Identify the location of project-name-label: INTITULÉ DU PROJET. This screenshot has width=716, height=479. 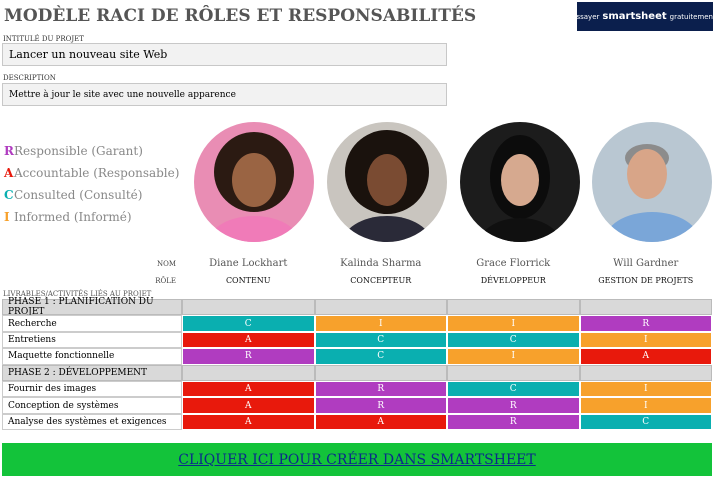
(43, 39).